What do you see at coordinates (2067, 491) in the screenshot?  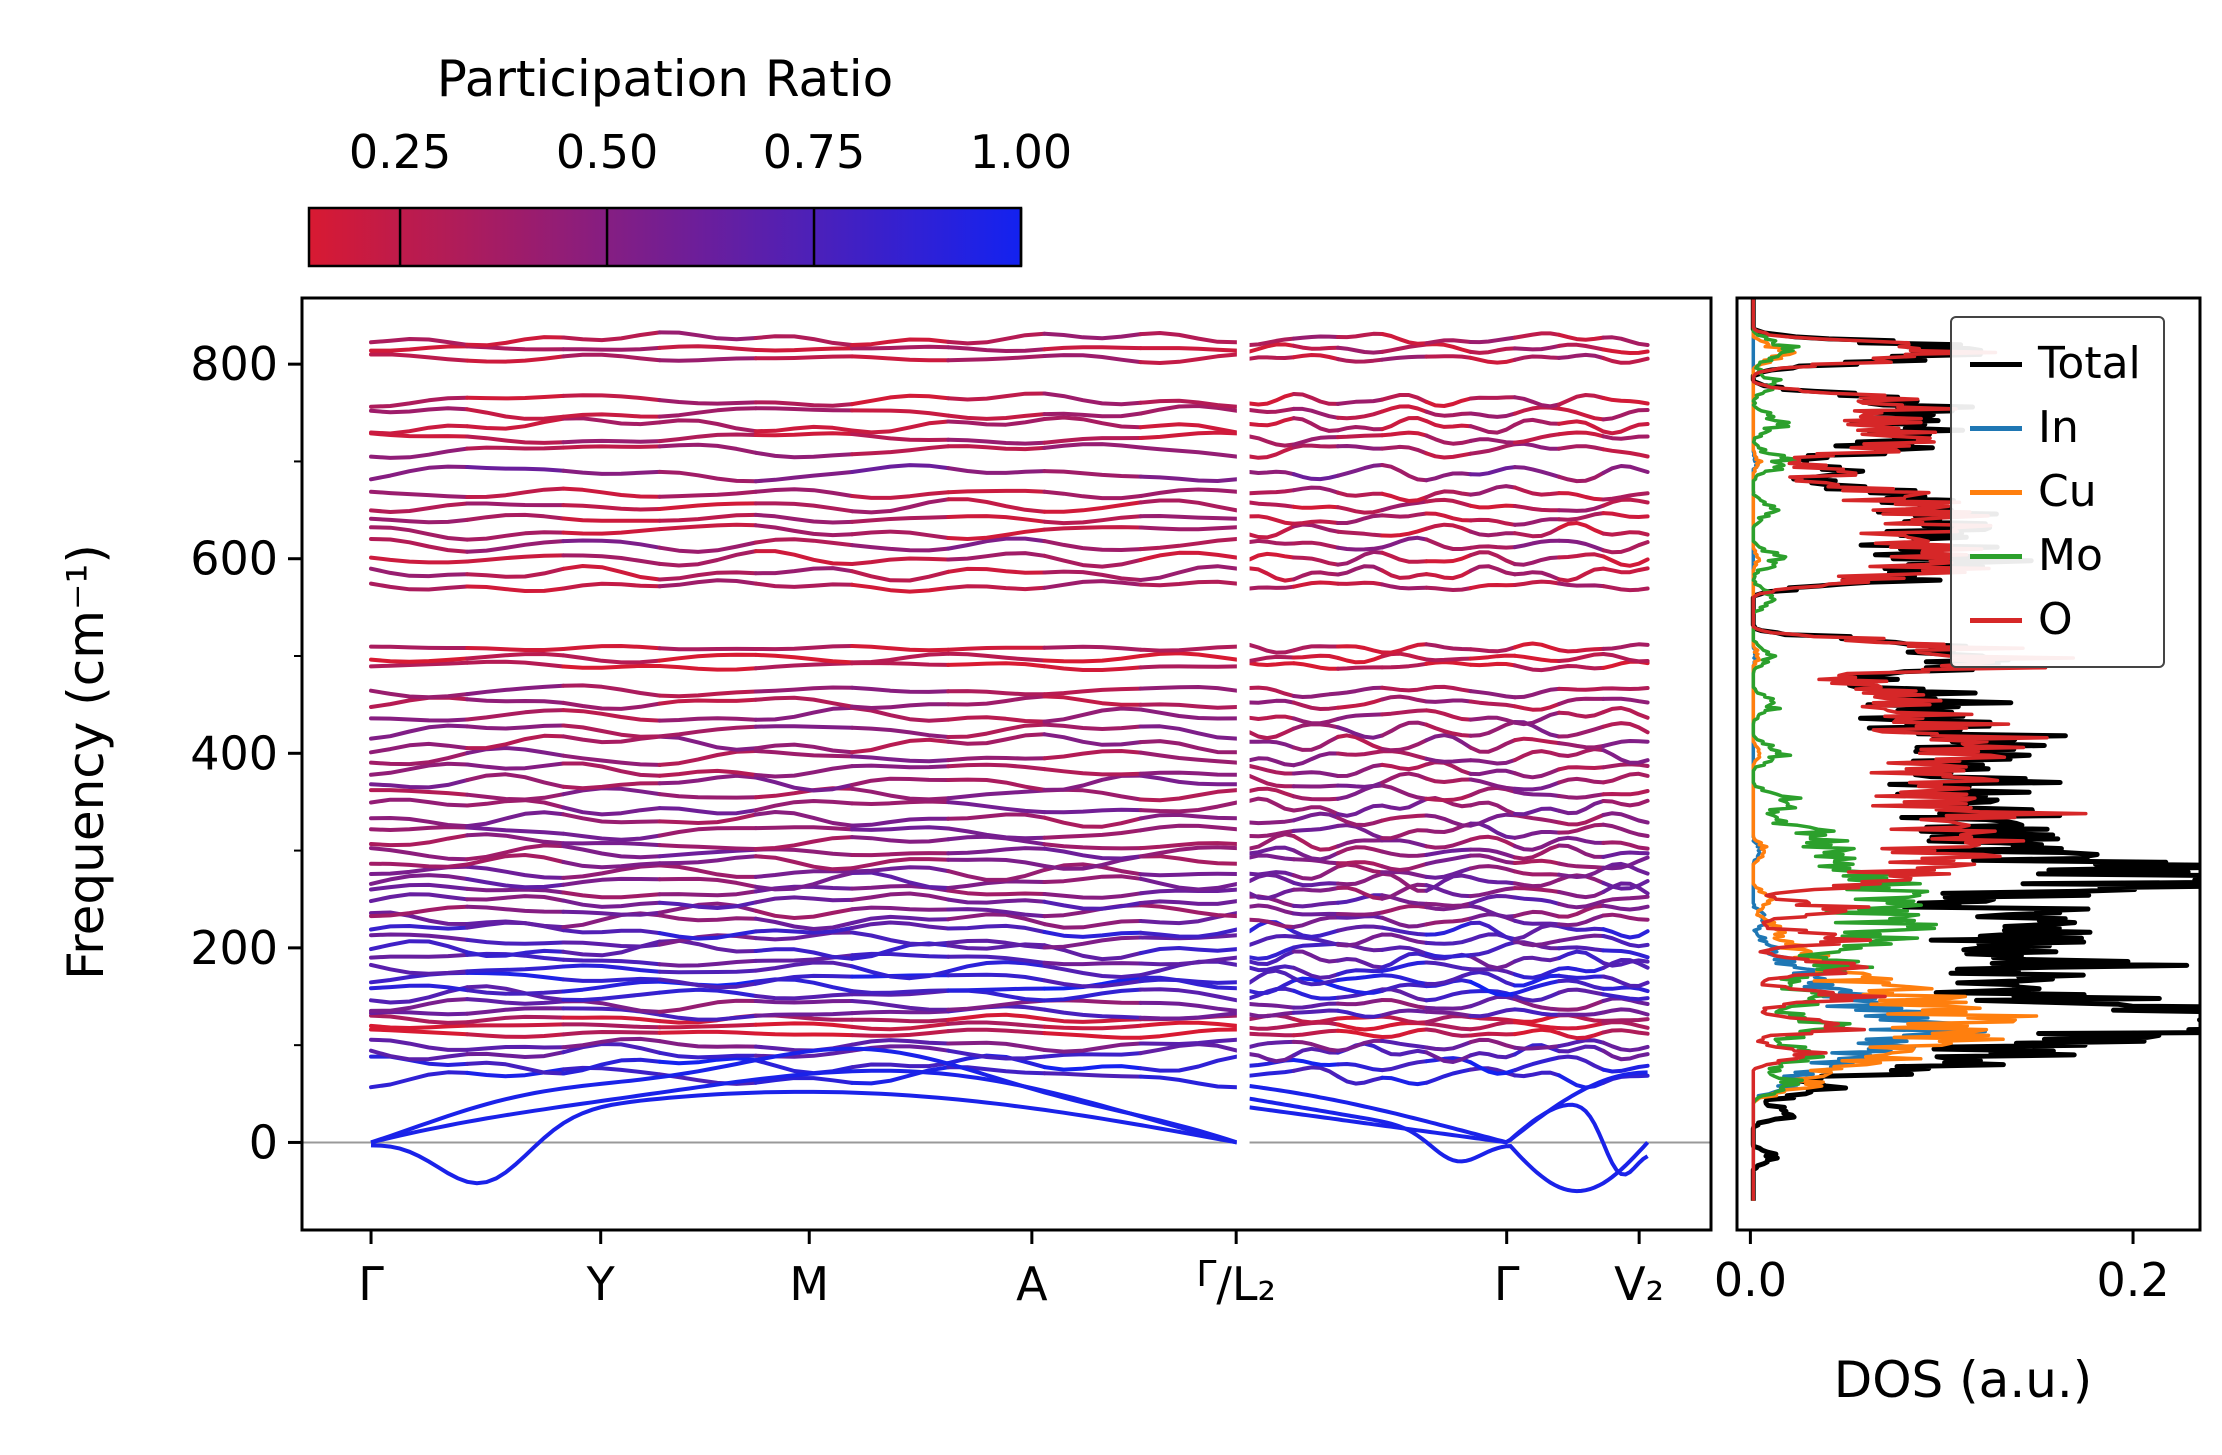 I see `legend-label: Cu` at bounding box center [2067, 491].